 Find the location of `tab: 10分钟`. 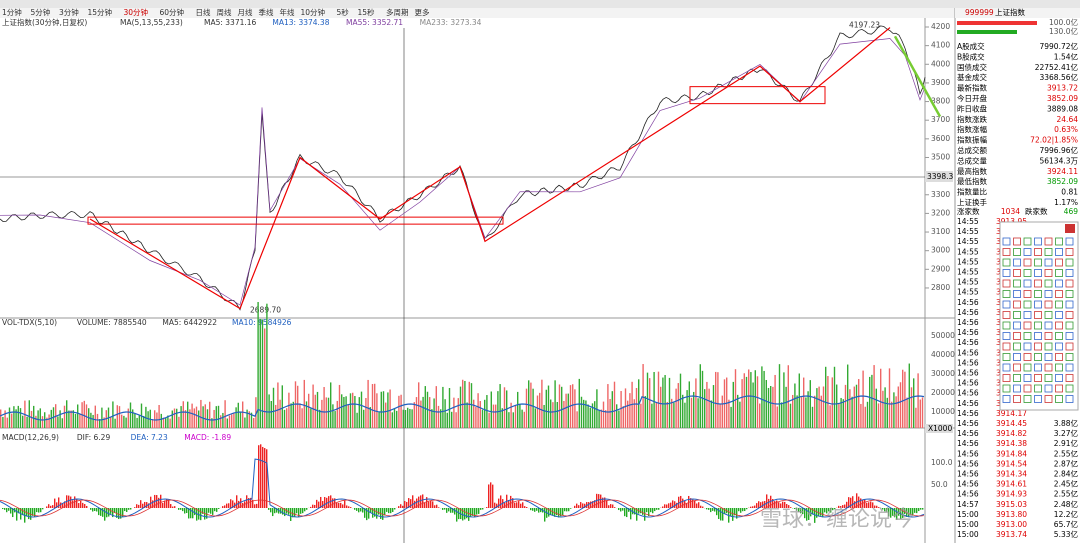

tab: 10分钟 is located at coordinates (313, 12).